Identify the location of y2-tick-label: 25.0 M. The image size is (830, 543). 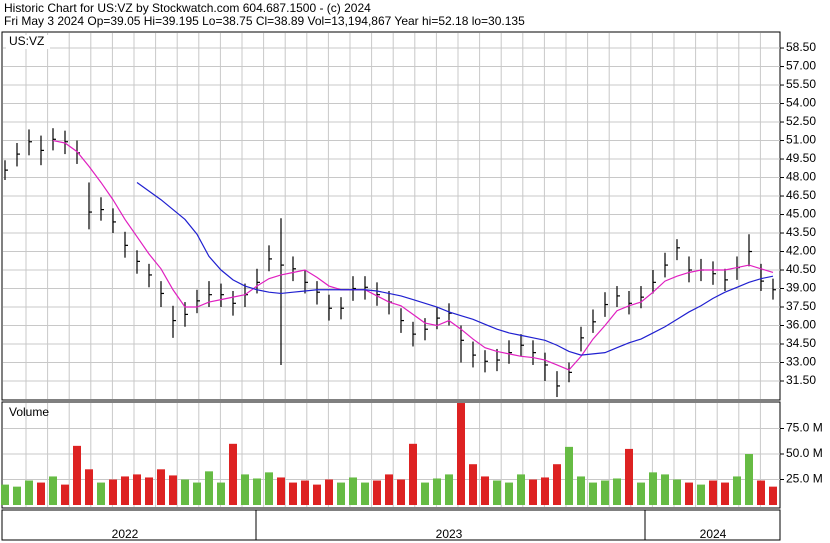
(804, 479).